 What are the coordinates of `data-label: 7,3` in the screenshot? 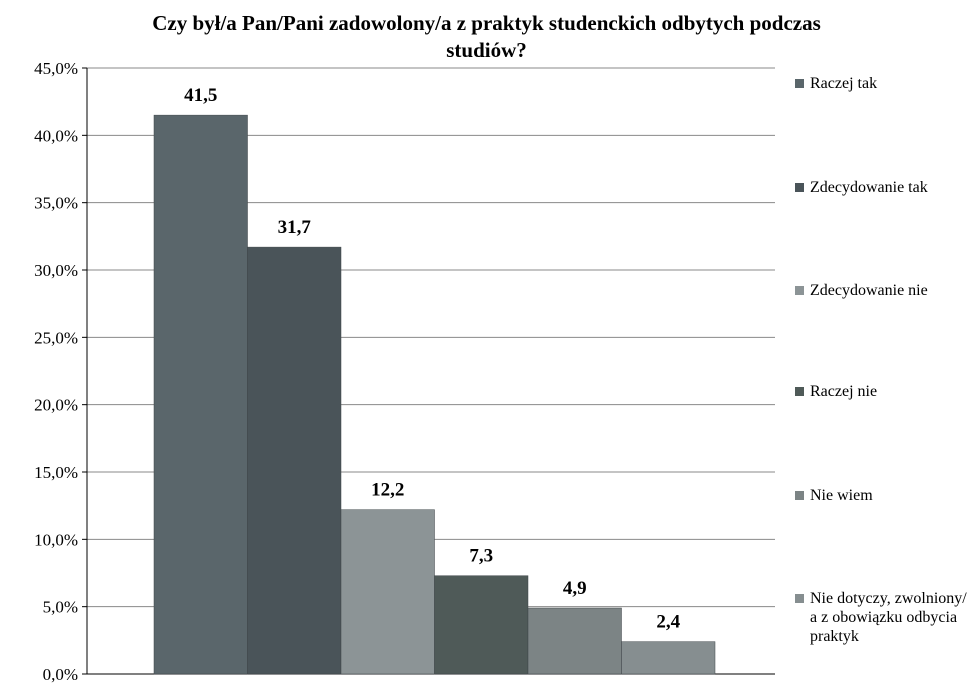 It's located at (481, 556).